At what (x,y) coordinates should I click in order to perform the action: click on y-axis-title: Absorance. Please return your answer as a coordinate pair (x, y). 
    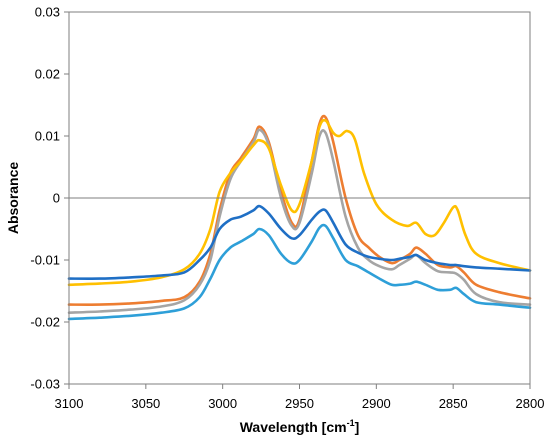
    Looking at the image, I should click on (13, 198).